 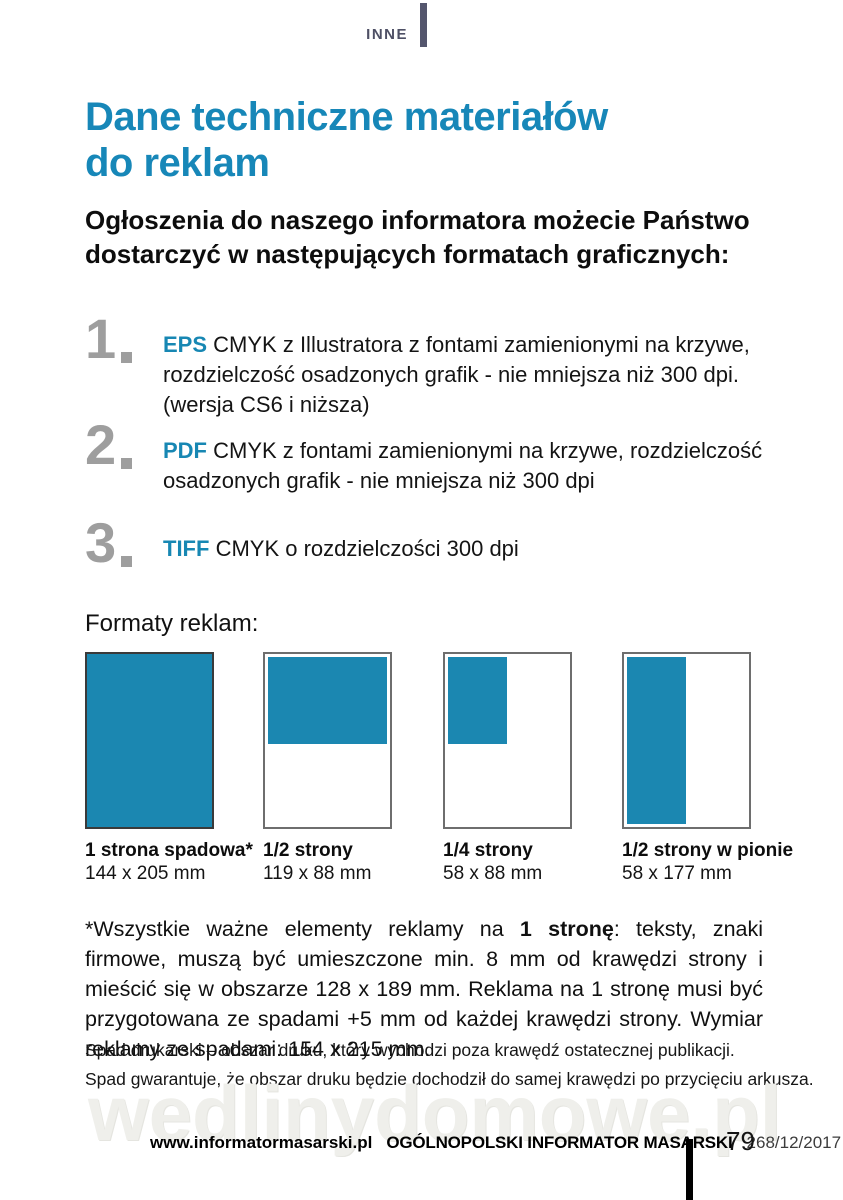 I want to click on footnote-bold: 1 stronę, so click(x=566, y=929).